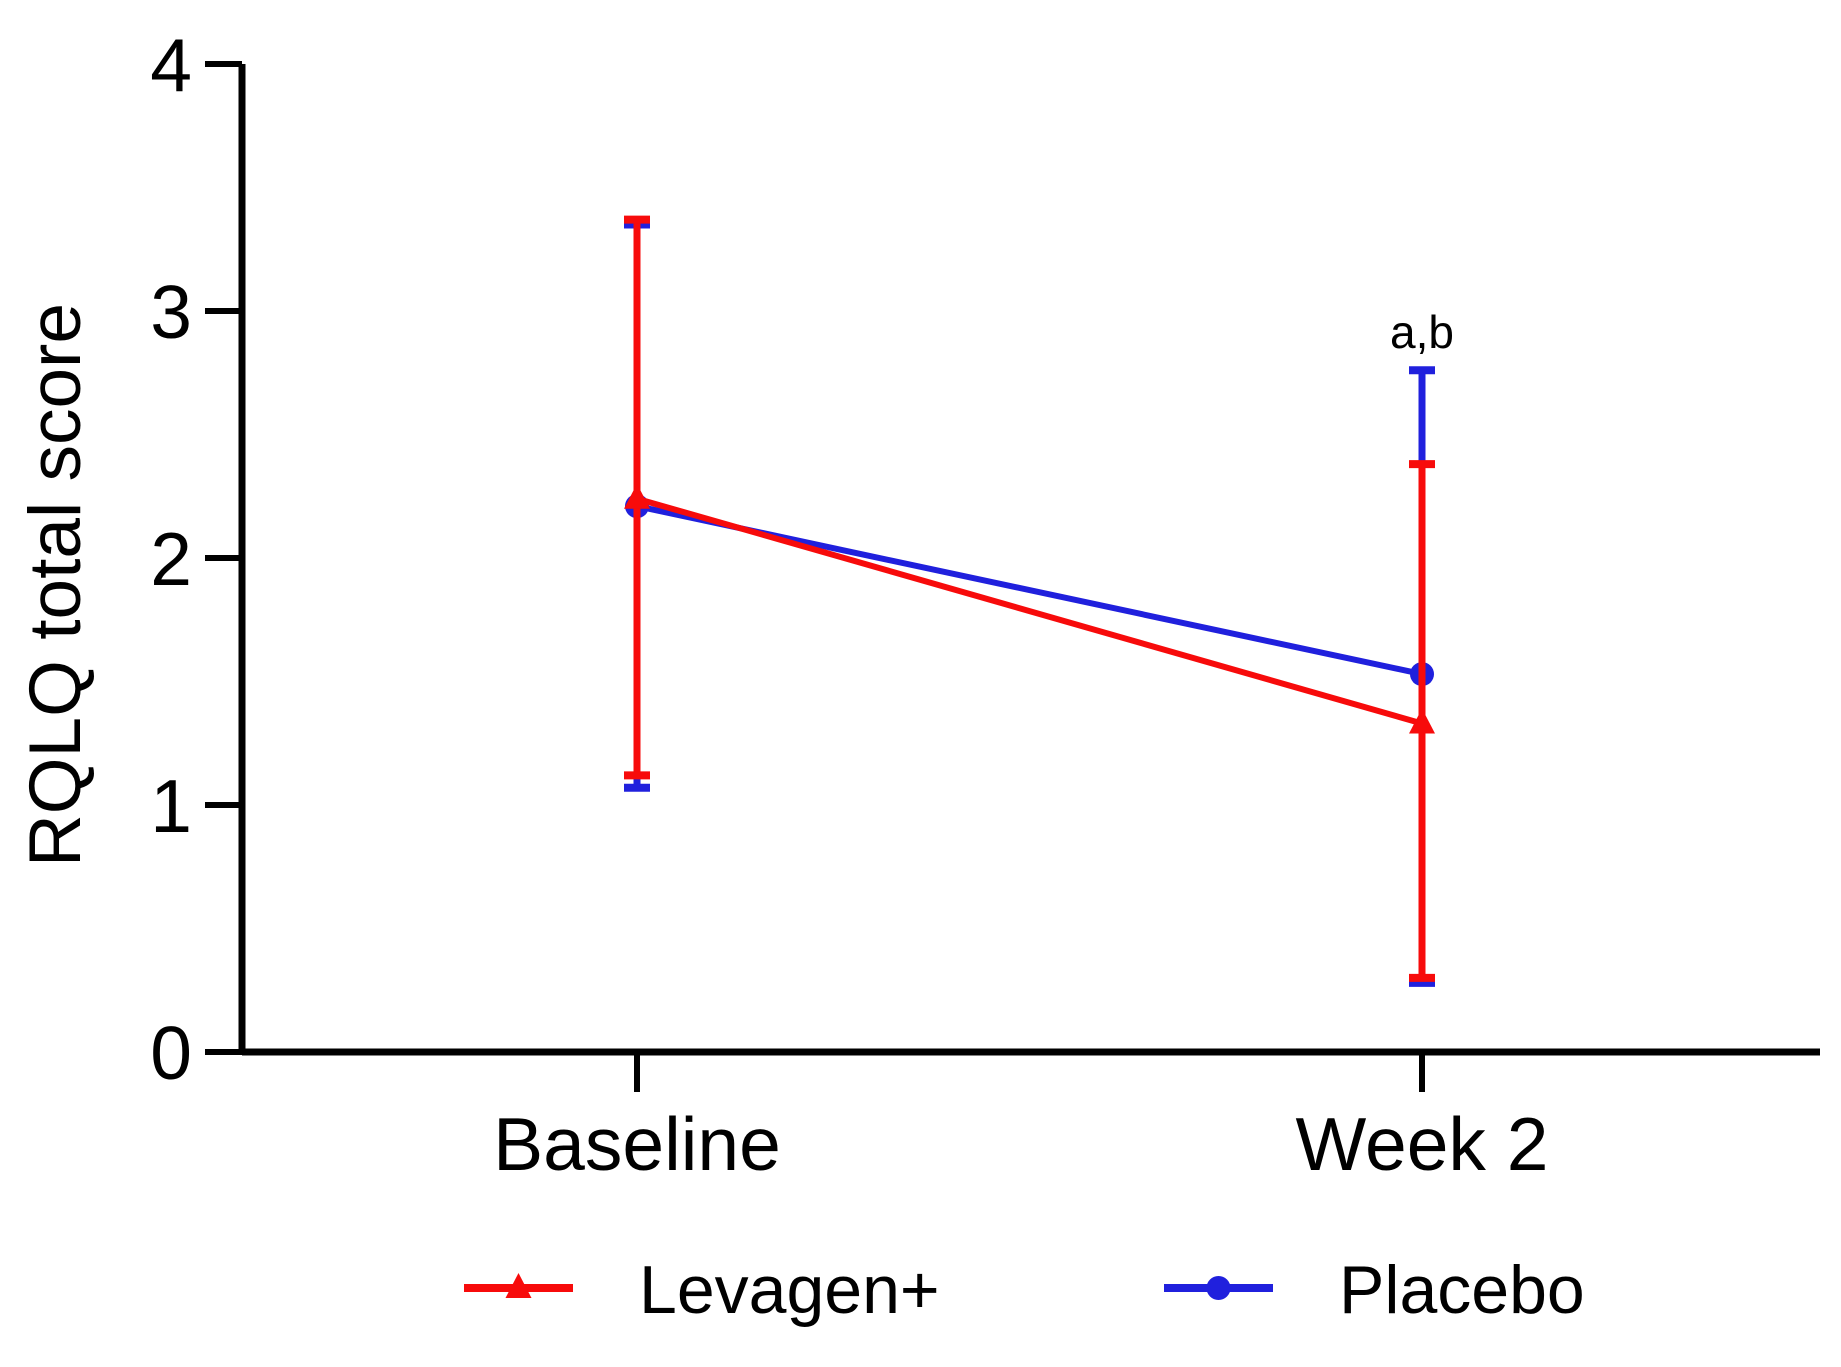 The image size is (1841, 1367). What do you see at coordinates (518, 1285) in the screenshot?
I see `legend-triangle-marker` at bounding box center [518, 1285].